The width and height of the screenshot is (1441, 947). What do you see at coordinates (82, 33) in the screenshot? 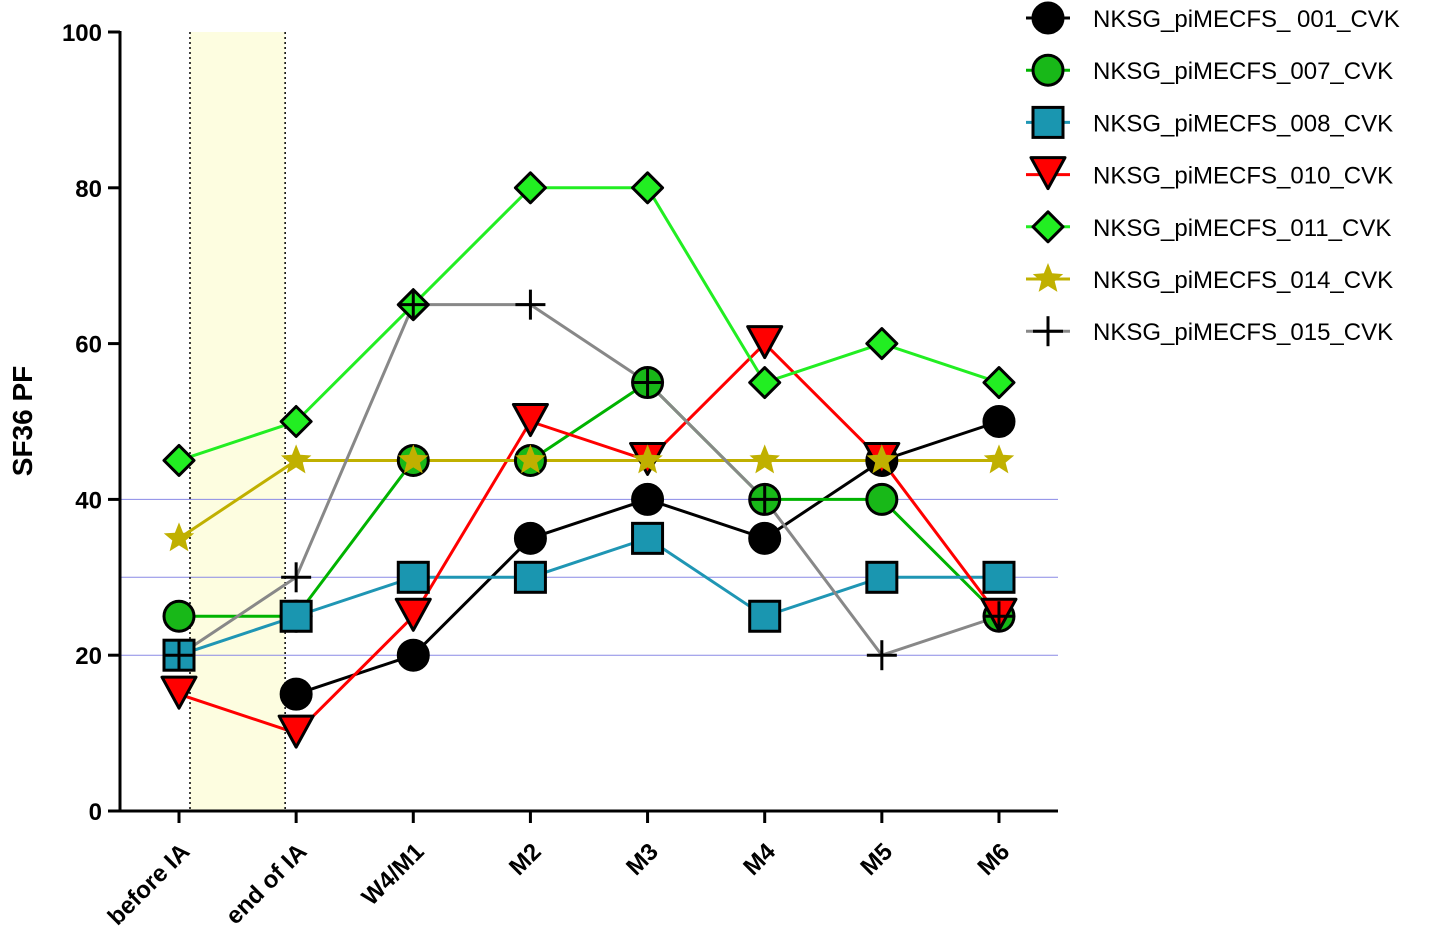
I see `y-tick-label: 100` at bounding box center [82, 33].